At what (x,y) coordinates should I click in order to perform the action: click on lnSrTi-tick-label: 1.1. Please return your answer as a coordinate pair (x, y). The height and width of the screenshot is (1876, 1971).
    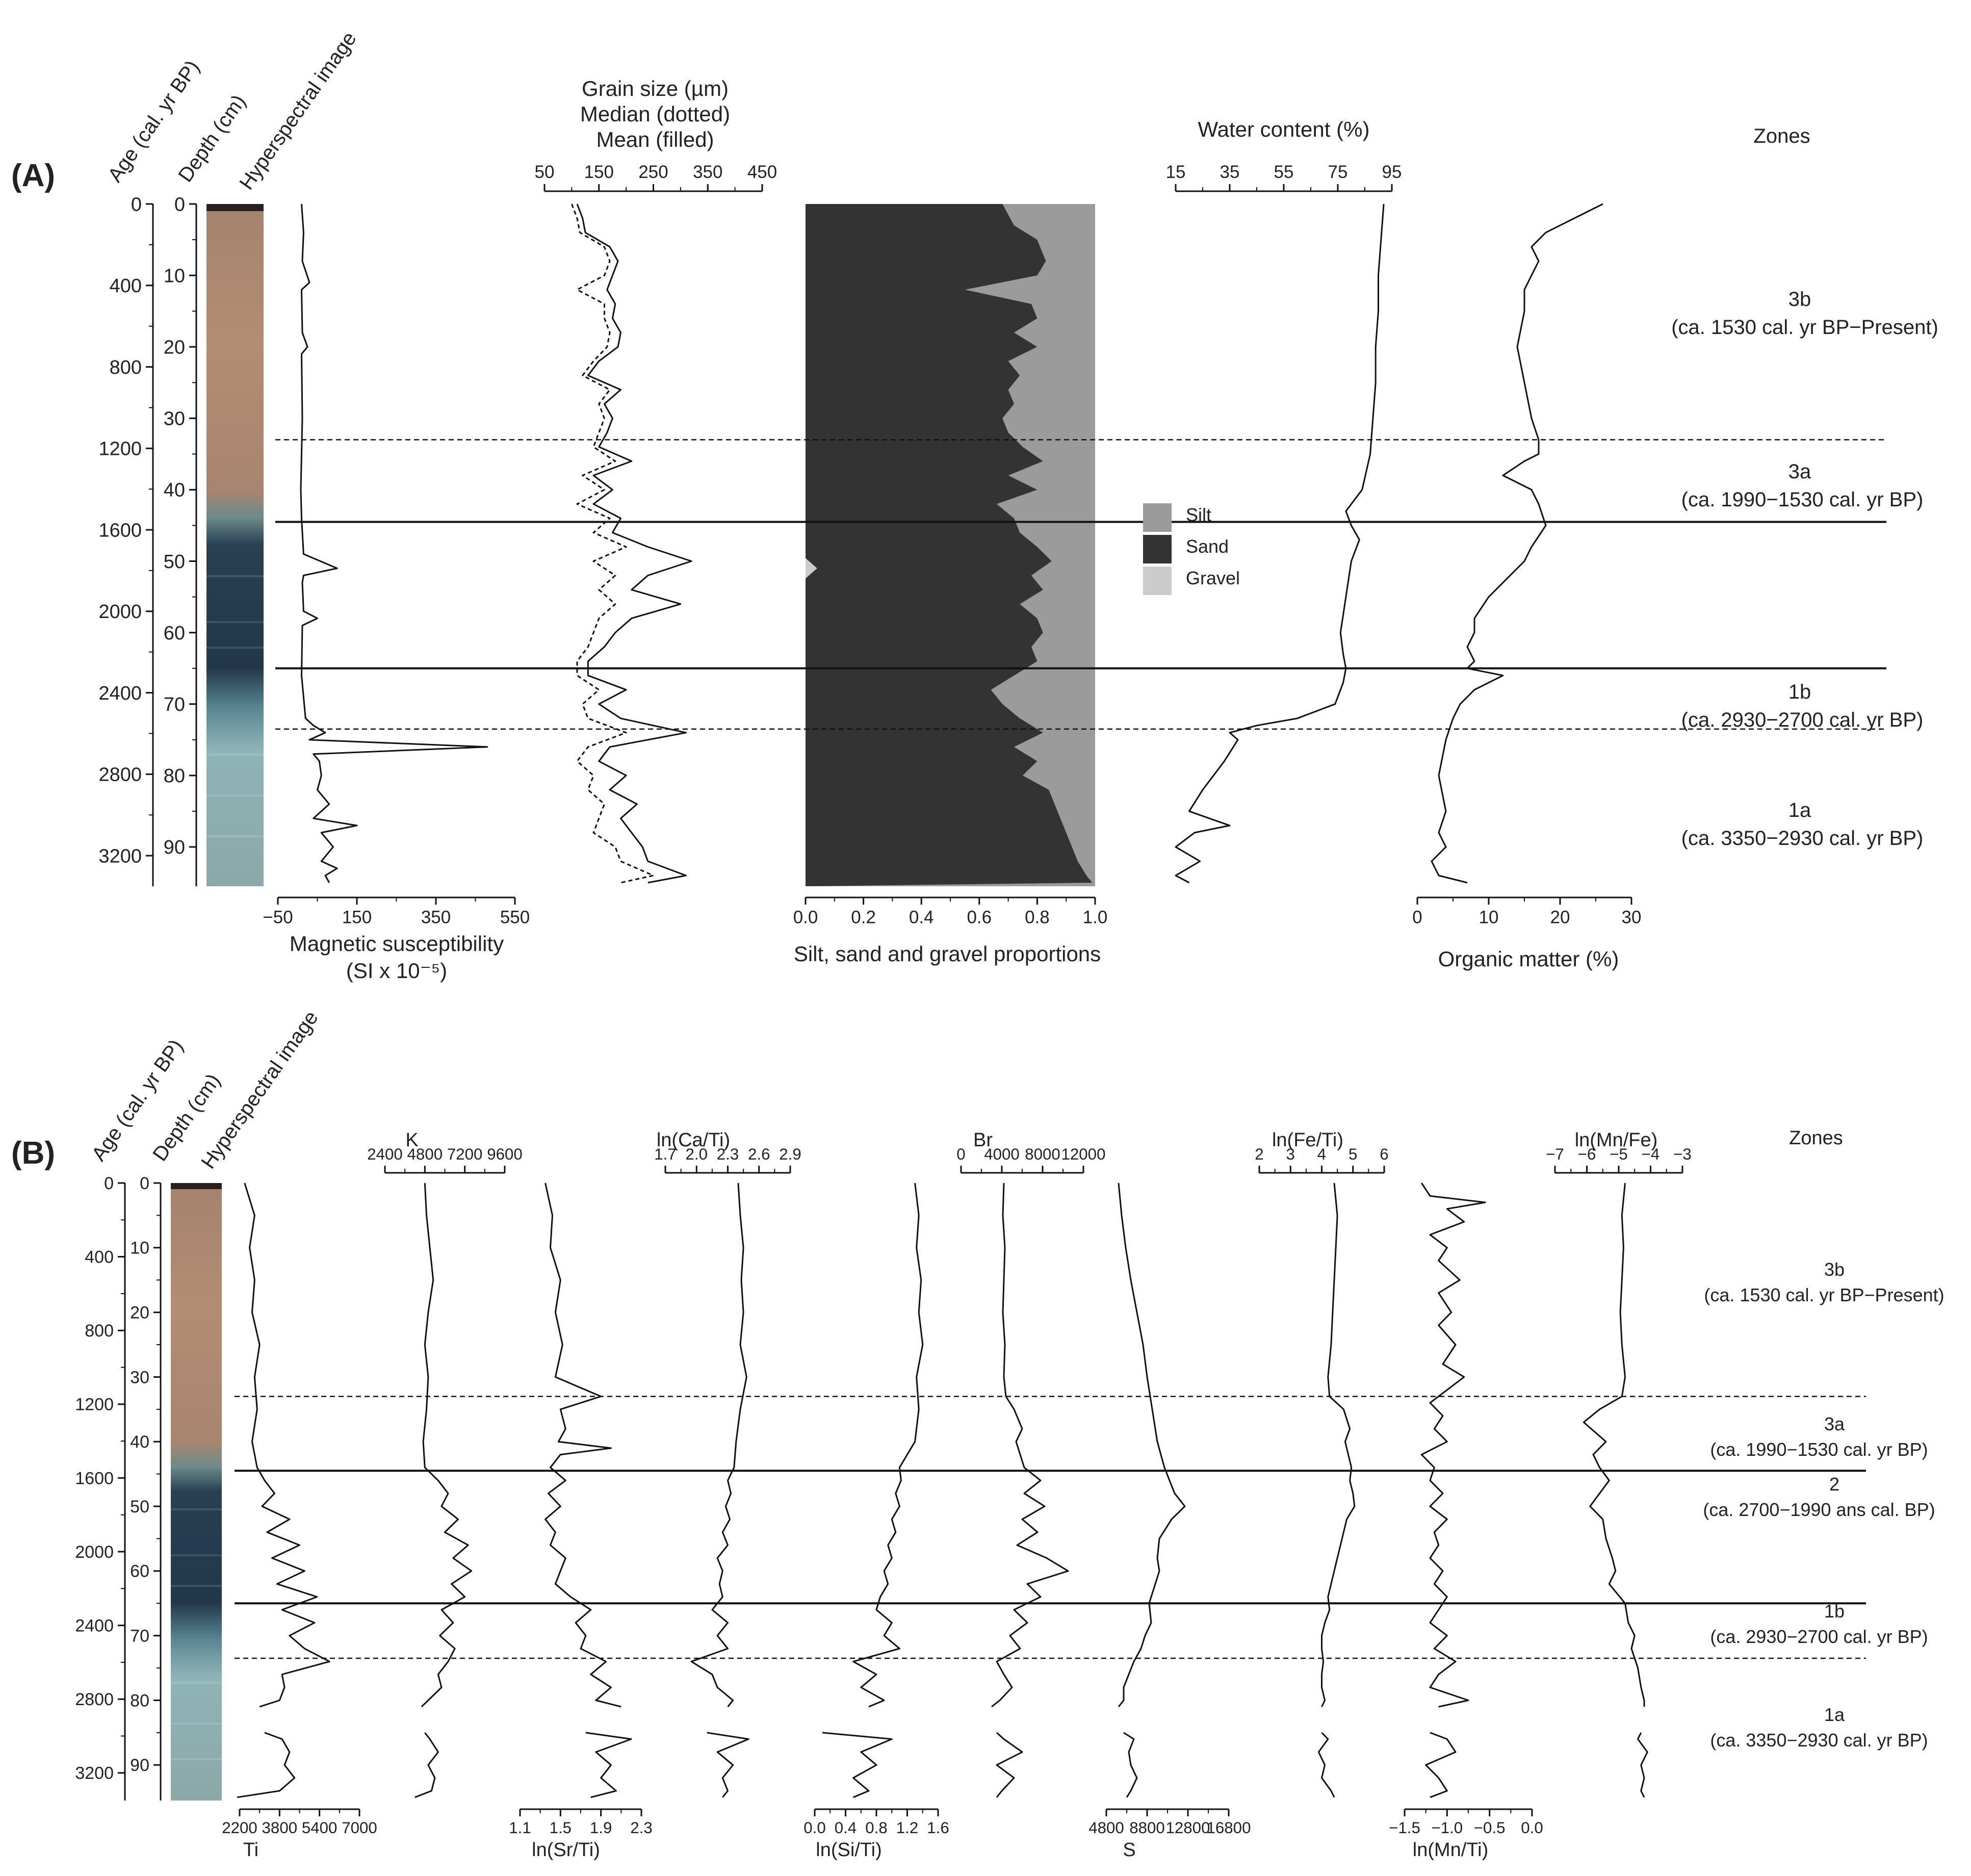
    Looking at the image, I should click on (520, 1828).